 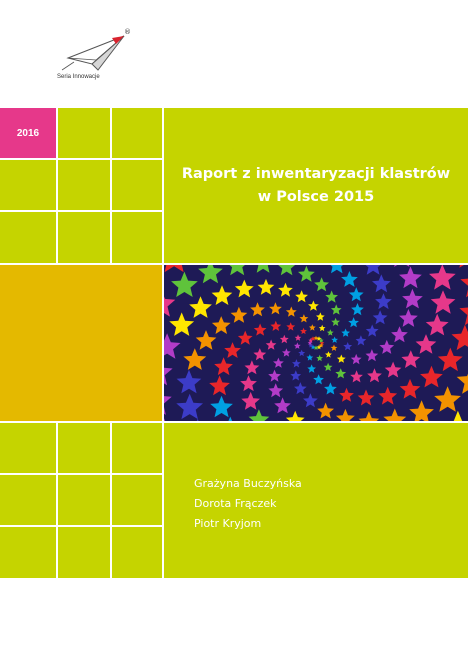 What do you see at coordinates (96, 56) in the screenshot?
I see `paper-plane-logo: ®` at bounding box center [96, 56].